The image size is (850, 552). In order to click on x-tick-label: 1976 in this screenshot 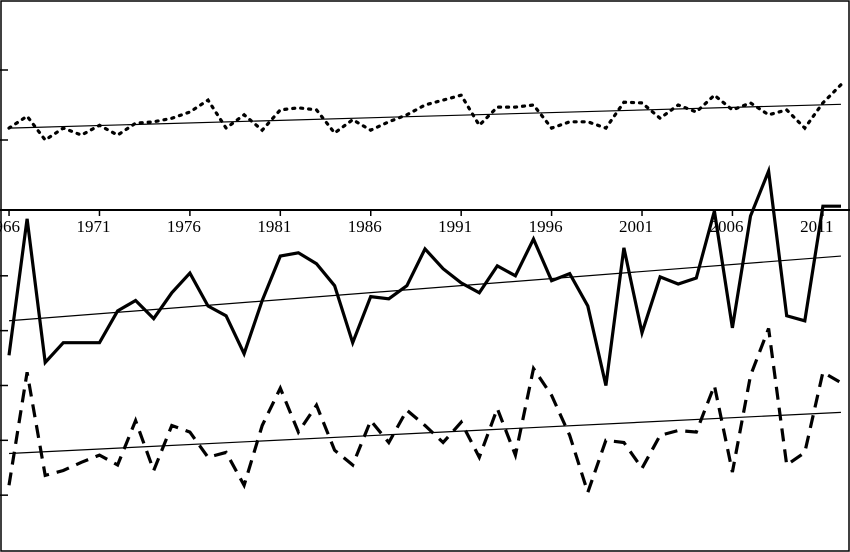, I will do `click(184, 226)`.